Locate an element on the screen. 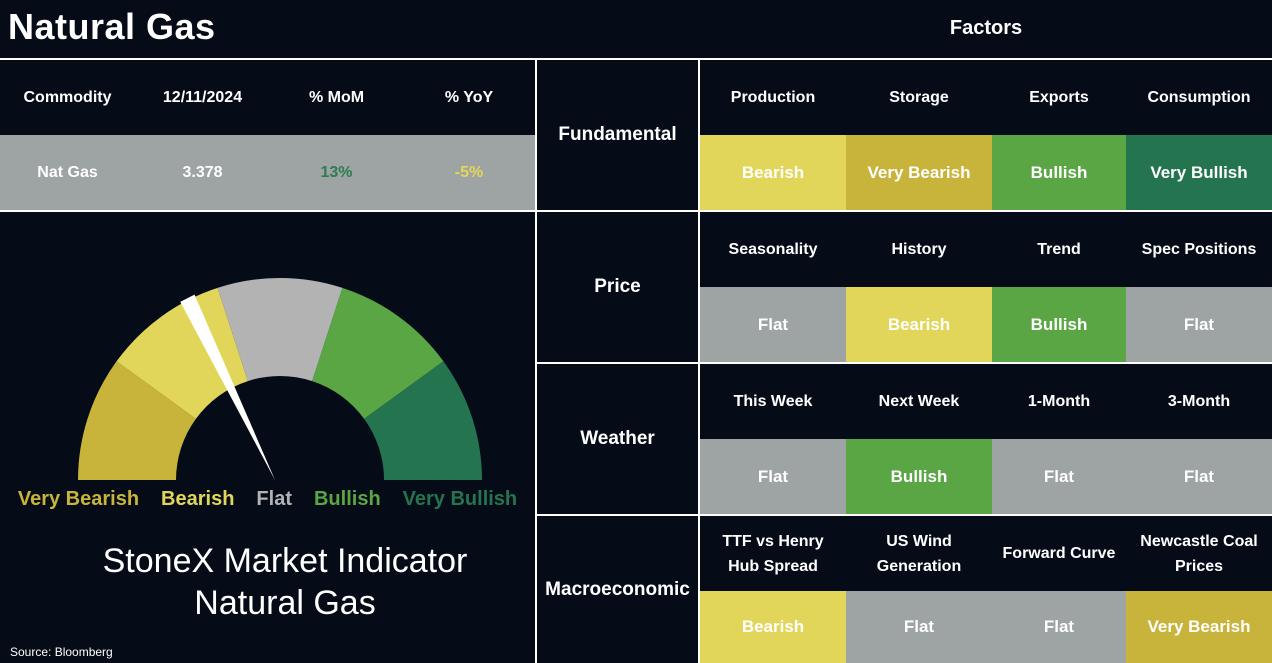  sentiment-gauge is located at coordinates (280, 379).